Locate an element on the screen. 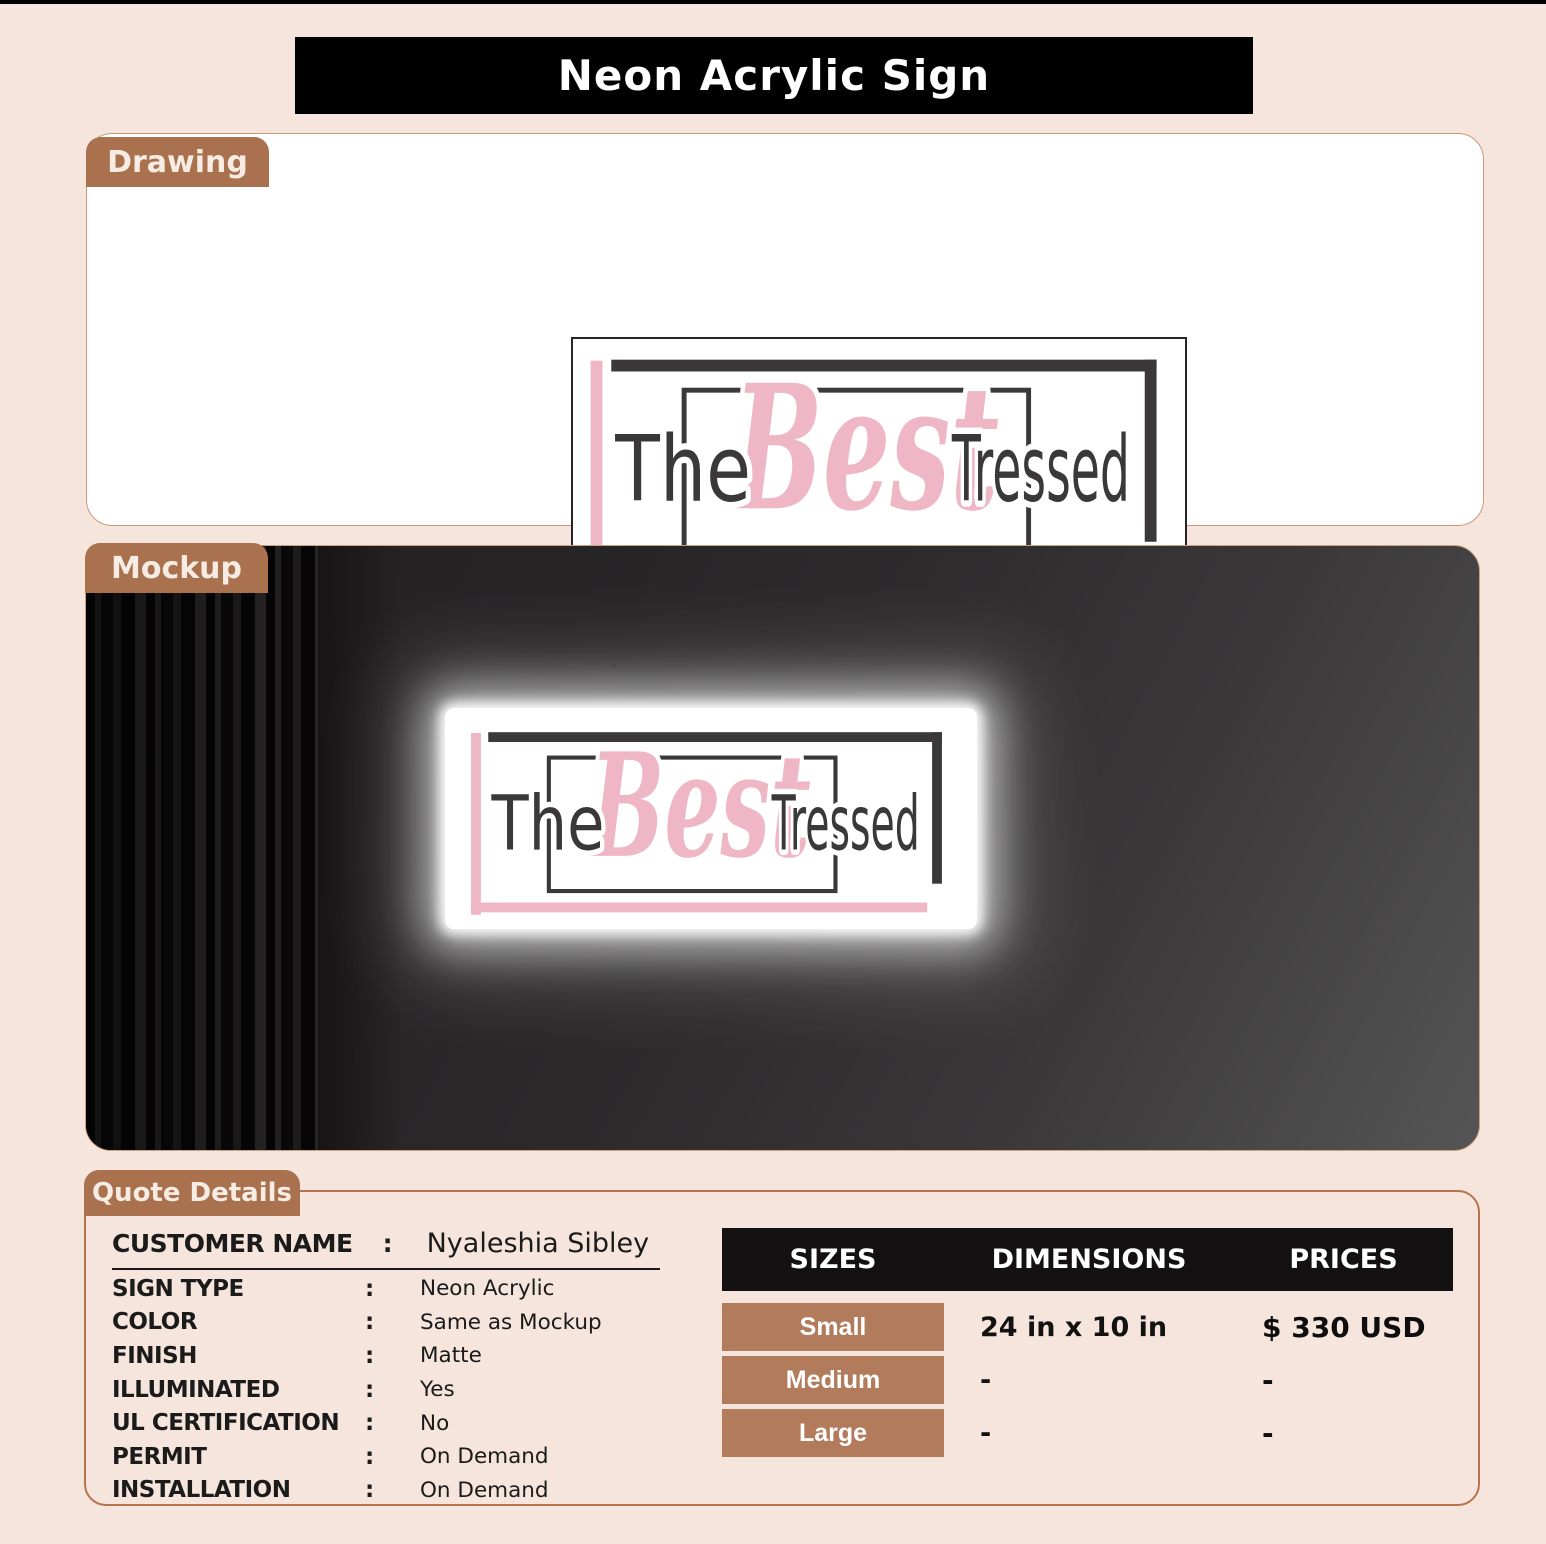  tab-drawing: Drawing is located at coordinates (177, 162).